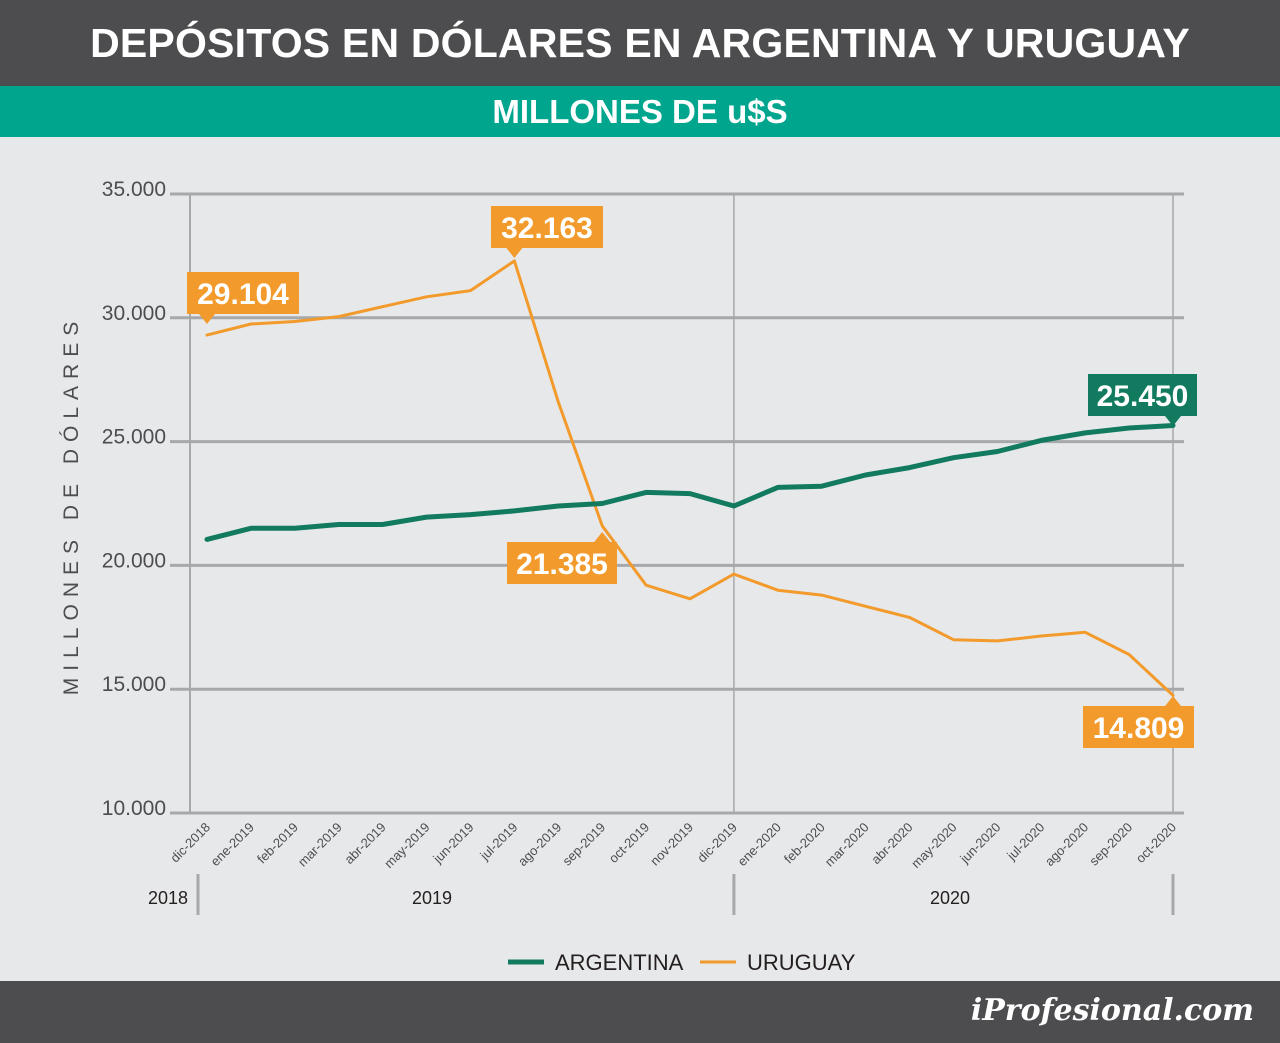  I want to click on x-tick-label: ene-2020, so click(758, 844).